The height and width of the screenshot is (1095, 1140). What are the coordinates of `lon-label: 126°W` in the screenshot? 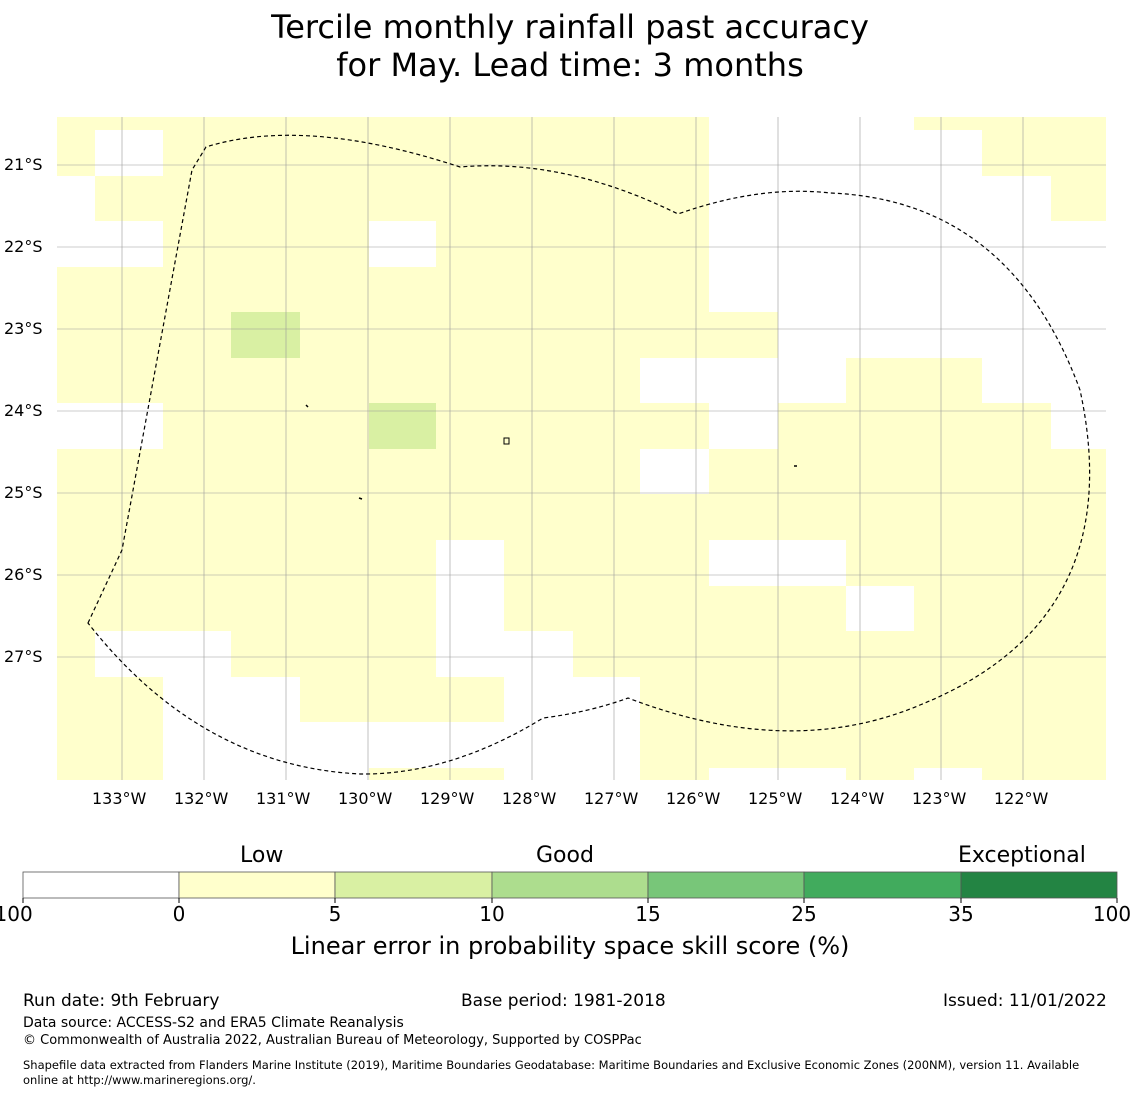 It's located at (693, 798).